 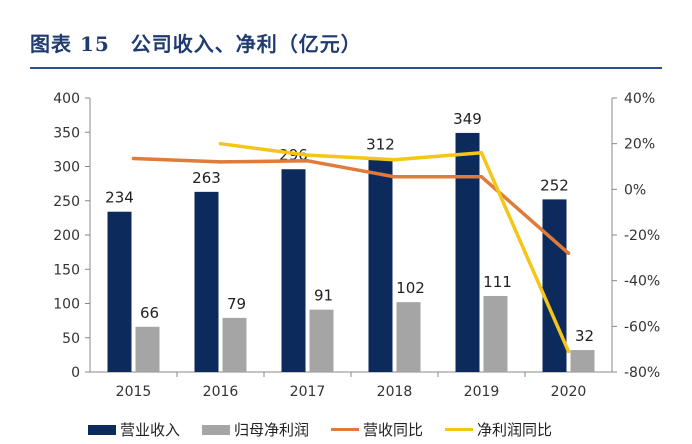 What do you see at coordinates (134, 392) in the screenshot?
I see `x-tick-label: 2015` at bounding box center [134, 392].